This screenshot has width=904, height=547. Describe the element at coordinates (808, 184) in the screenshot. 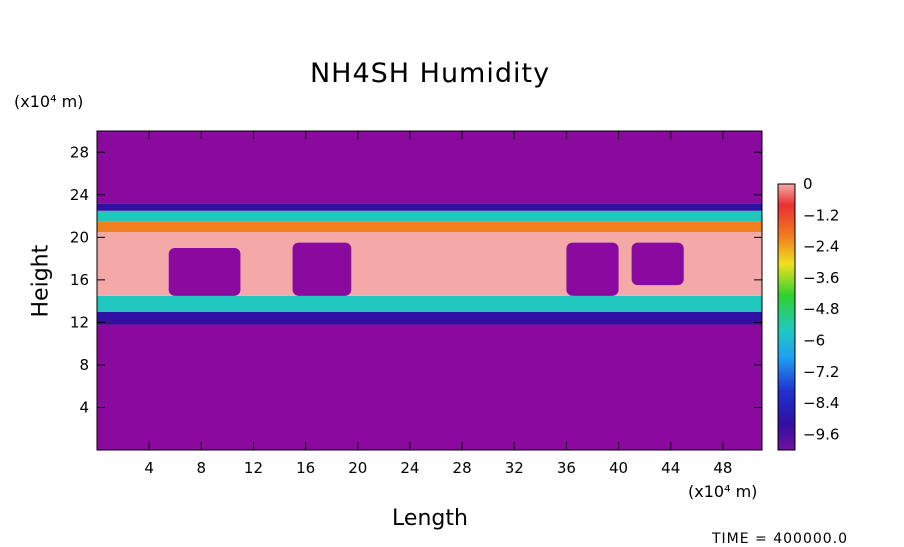

I see `colorbar-label-0: 0` at that location.